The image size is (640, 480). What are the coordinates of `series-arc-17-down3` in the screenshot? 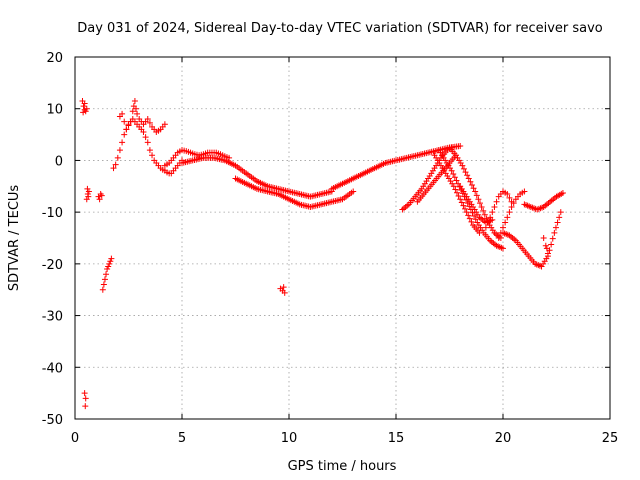 It's located at (457, 194).